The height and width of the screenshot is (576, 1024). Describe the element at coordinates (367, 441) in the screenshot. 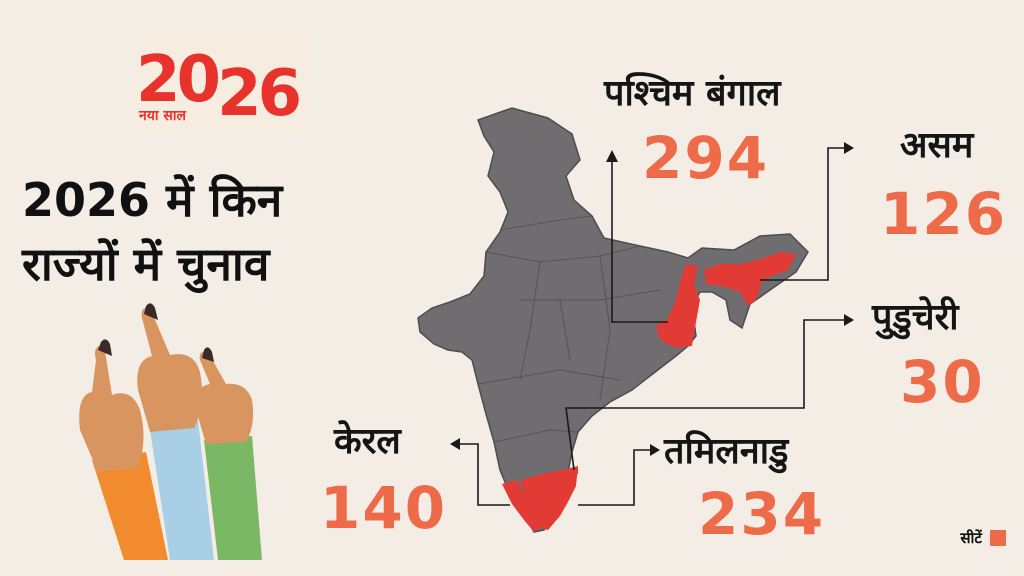

I see `state-name-kerala: केरल` at that location.